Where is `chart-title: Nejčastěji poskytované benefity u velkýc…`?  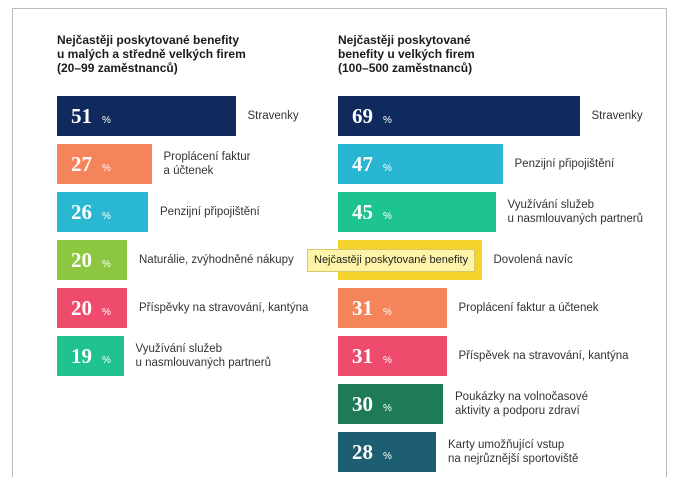
chart-title: Nejčastěji poskytované benefity u velkýc… is located at coordinates (406, 54).